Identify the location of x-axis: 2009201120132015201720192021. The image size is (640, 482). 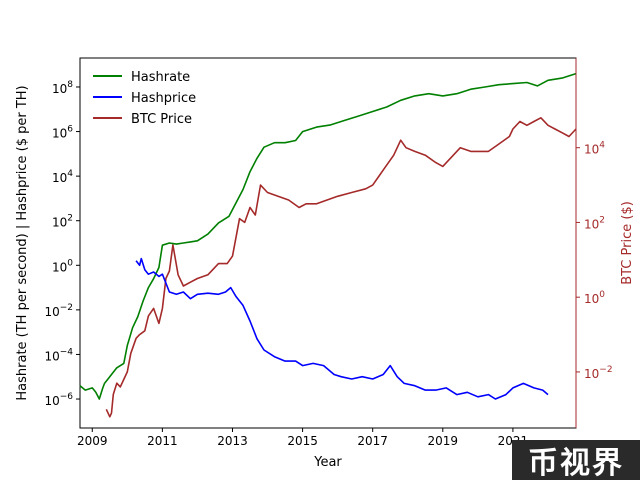
(302, 438).